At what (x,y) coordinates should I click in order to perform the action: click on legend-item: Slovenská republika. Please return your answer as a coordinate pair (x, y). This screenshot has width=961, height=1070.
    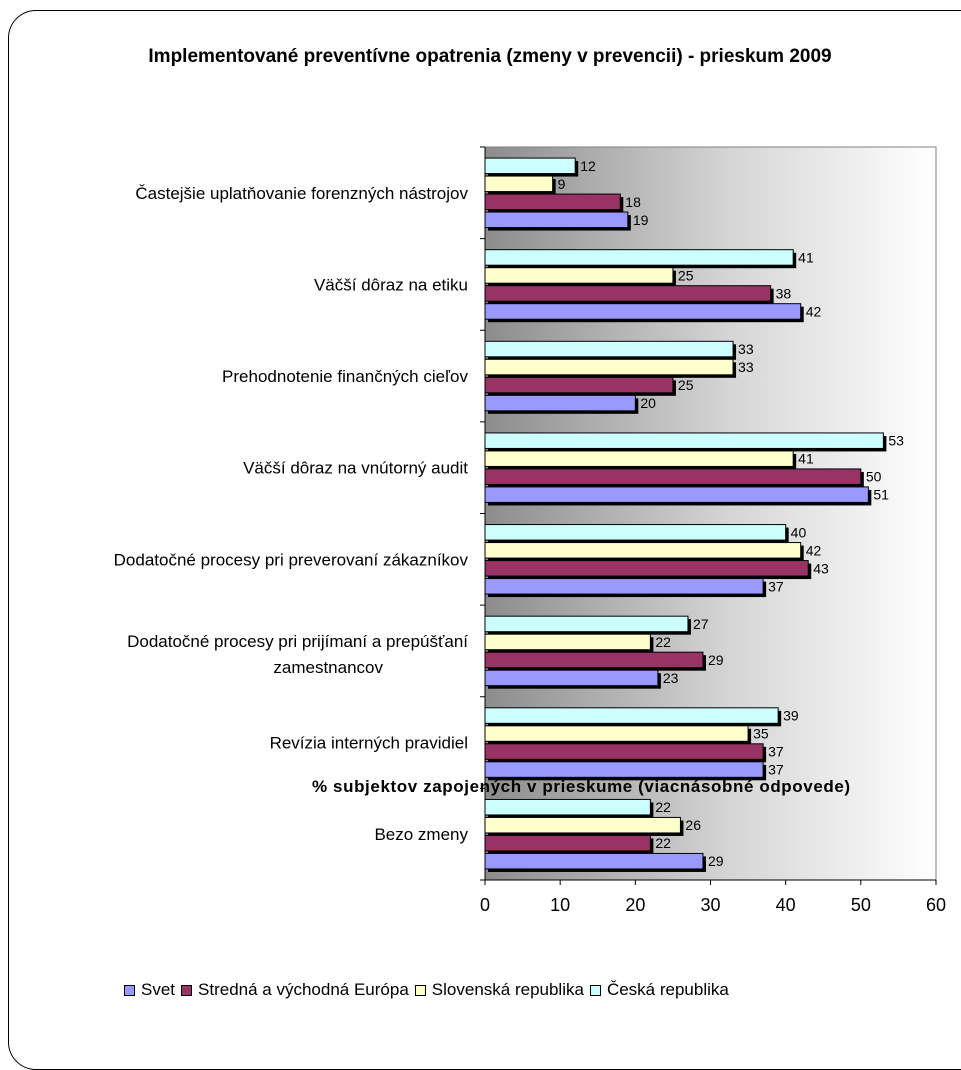
    Looking at the image, I should click on (499, 990).